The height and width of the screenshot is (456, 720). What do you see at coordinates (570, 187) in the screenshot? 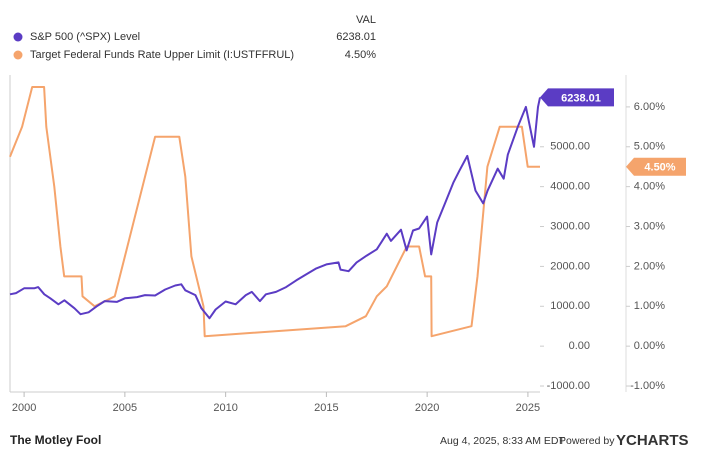
I see `y-tick-label: 4000.00` at bounding box center [570, 187].